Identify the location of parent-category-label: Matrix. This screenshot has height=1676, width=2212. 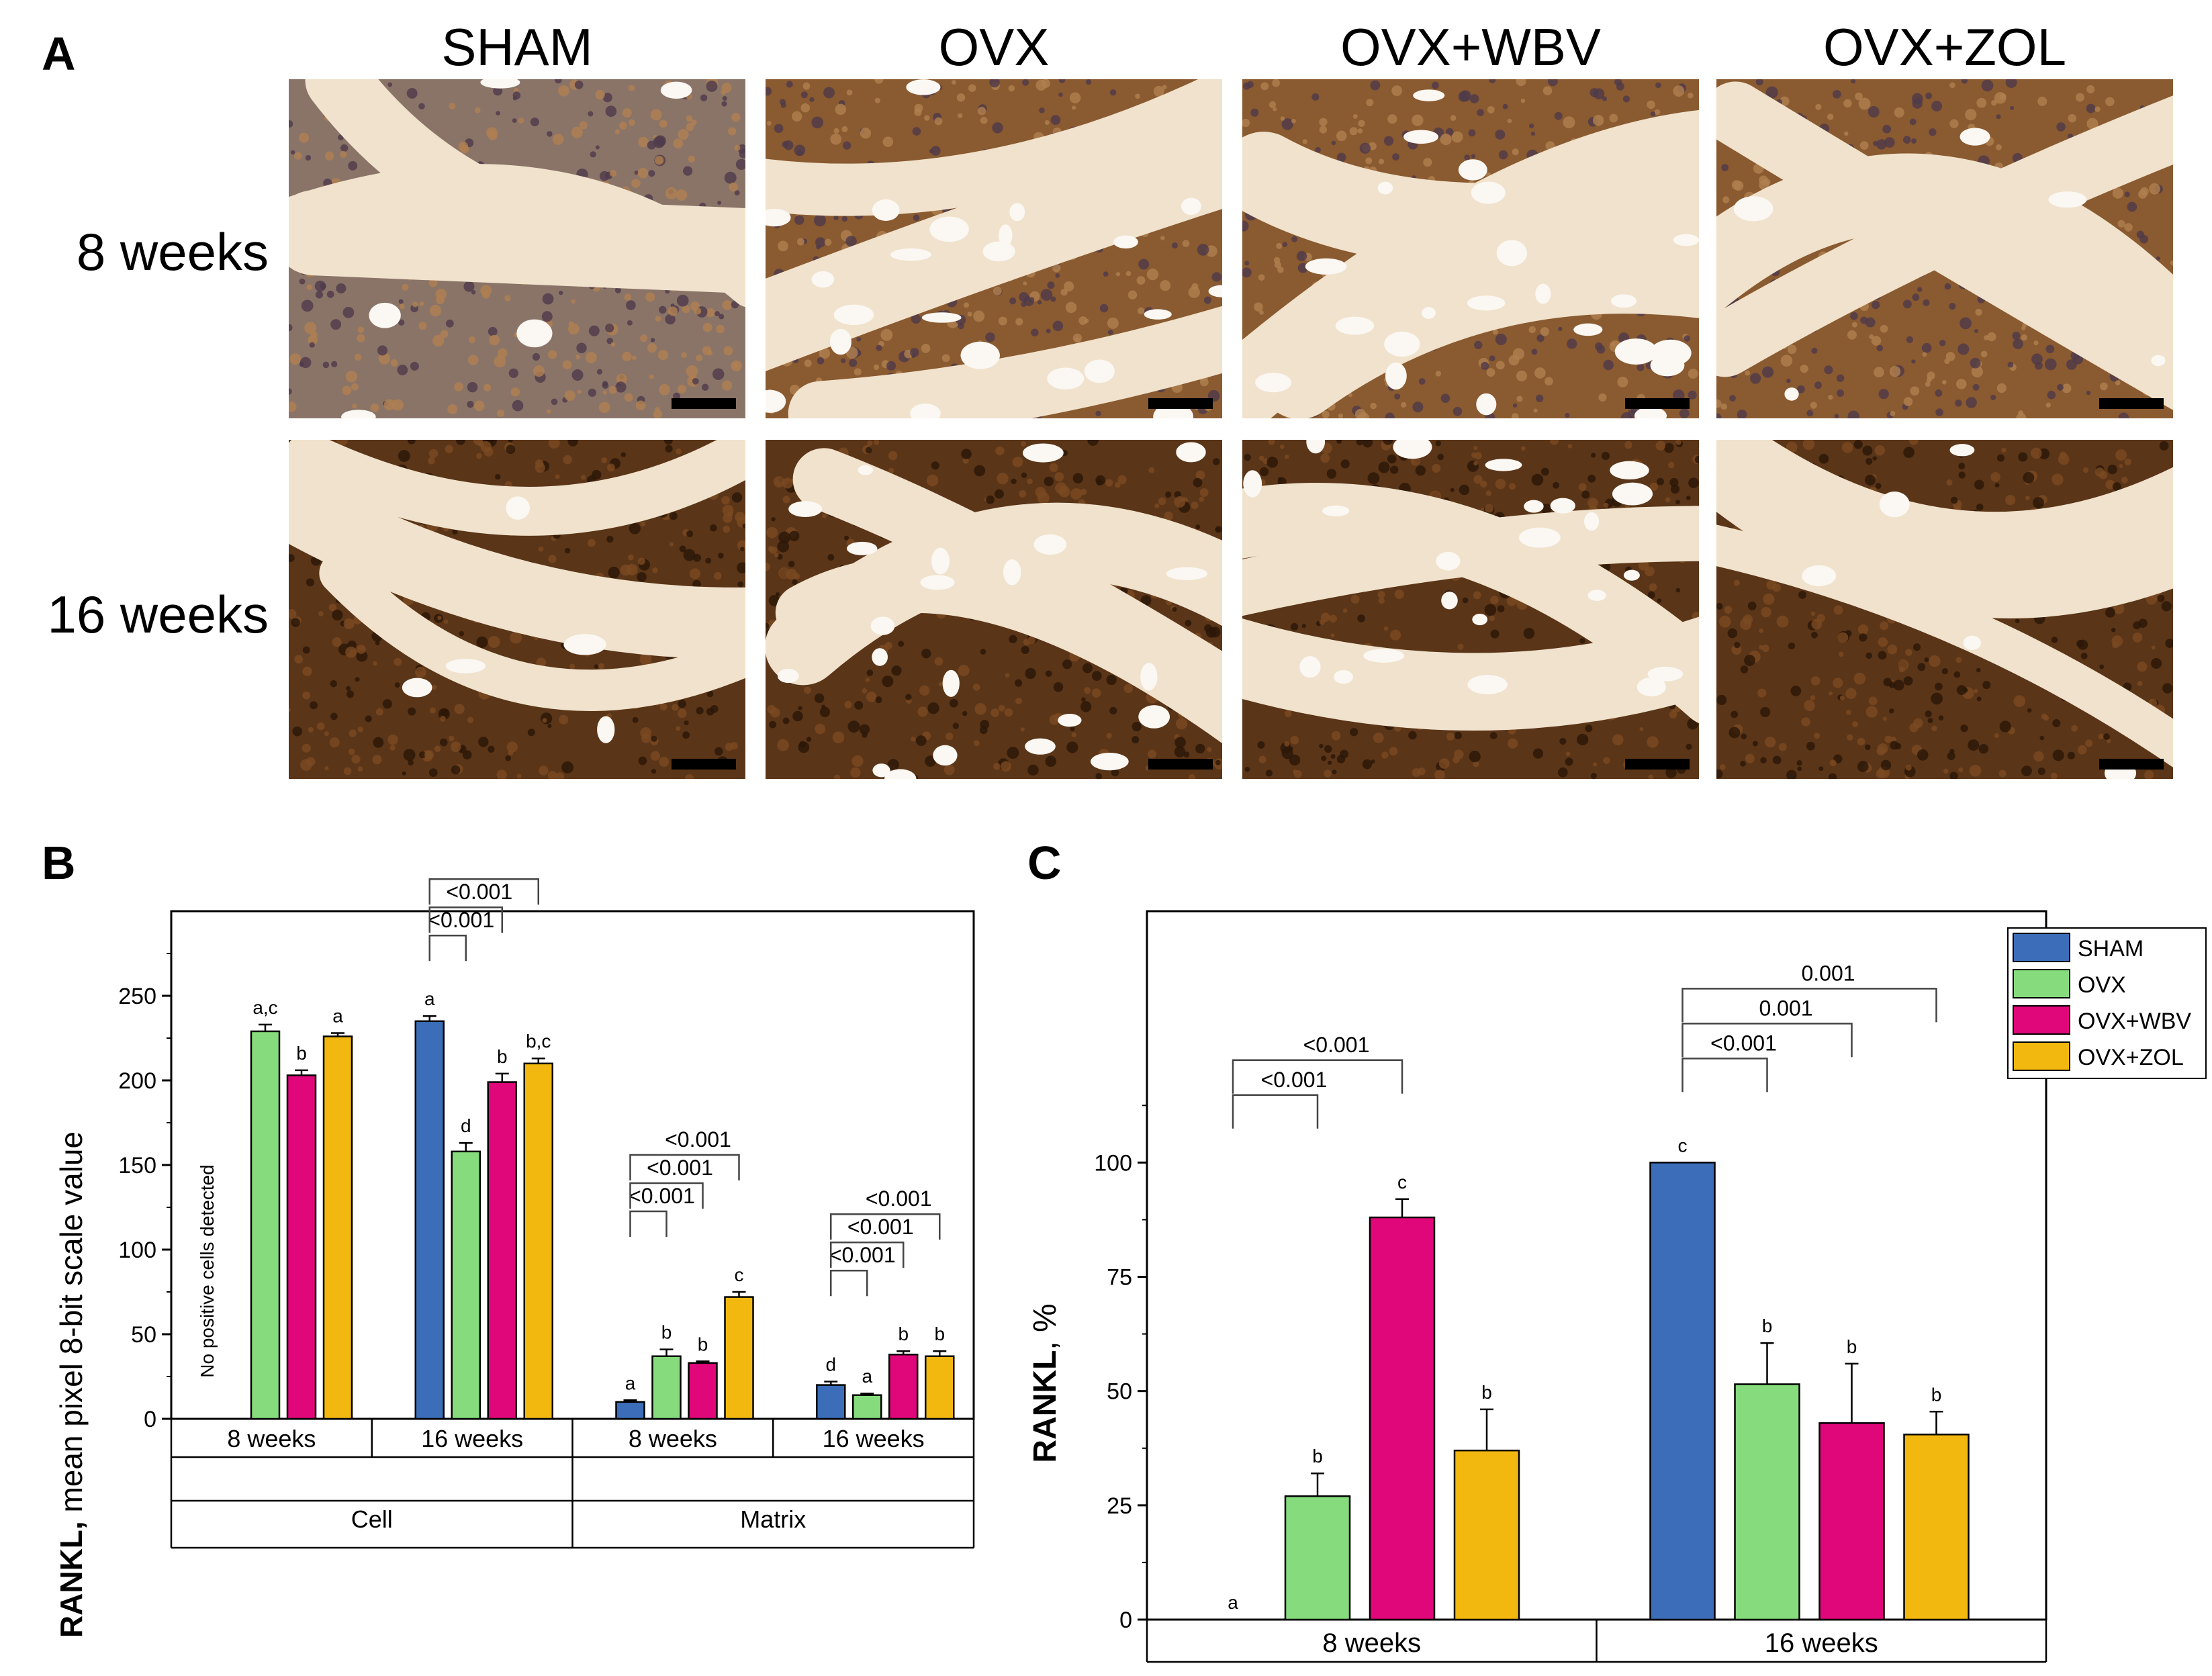
(773, 1519).